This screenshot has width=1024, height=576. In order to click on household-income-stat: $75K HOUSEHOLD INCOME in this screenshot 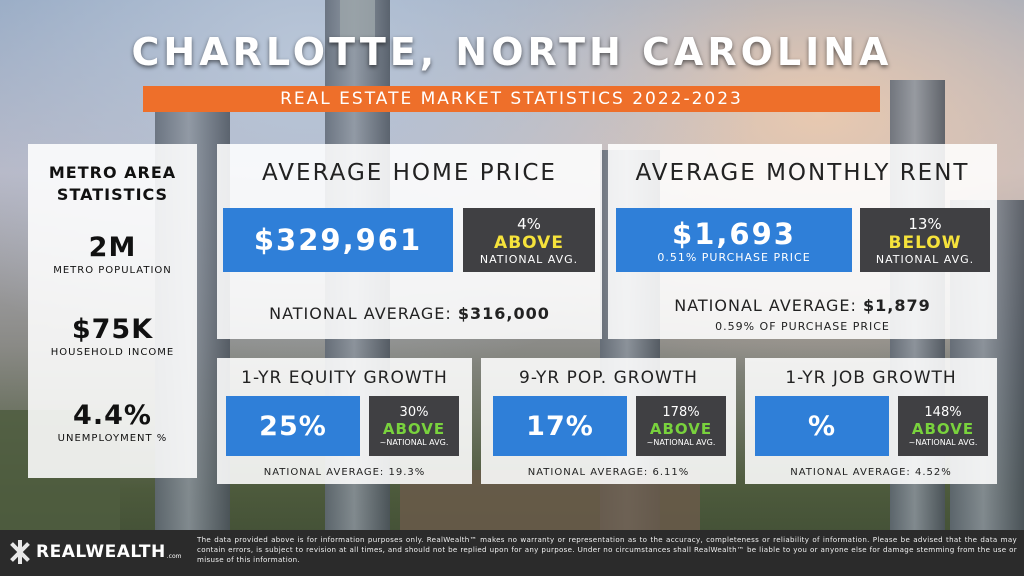, I will do `click(112, 336)`.